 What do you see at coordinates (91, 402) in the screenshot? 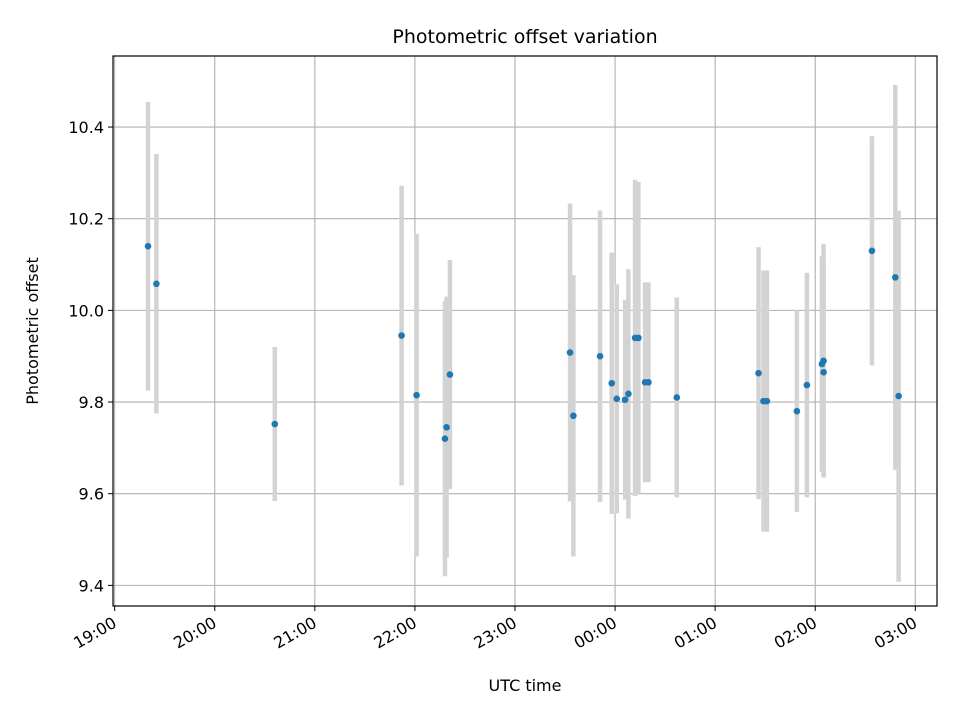
I see `y-tick-label: 9.8` at bounding box center [91, 402].